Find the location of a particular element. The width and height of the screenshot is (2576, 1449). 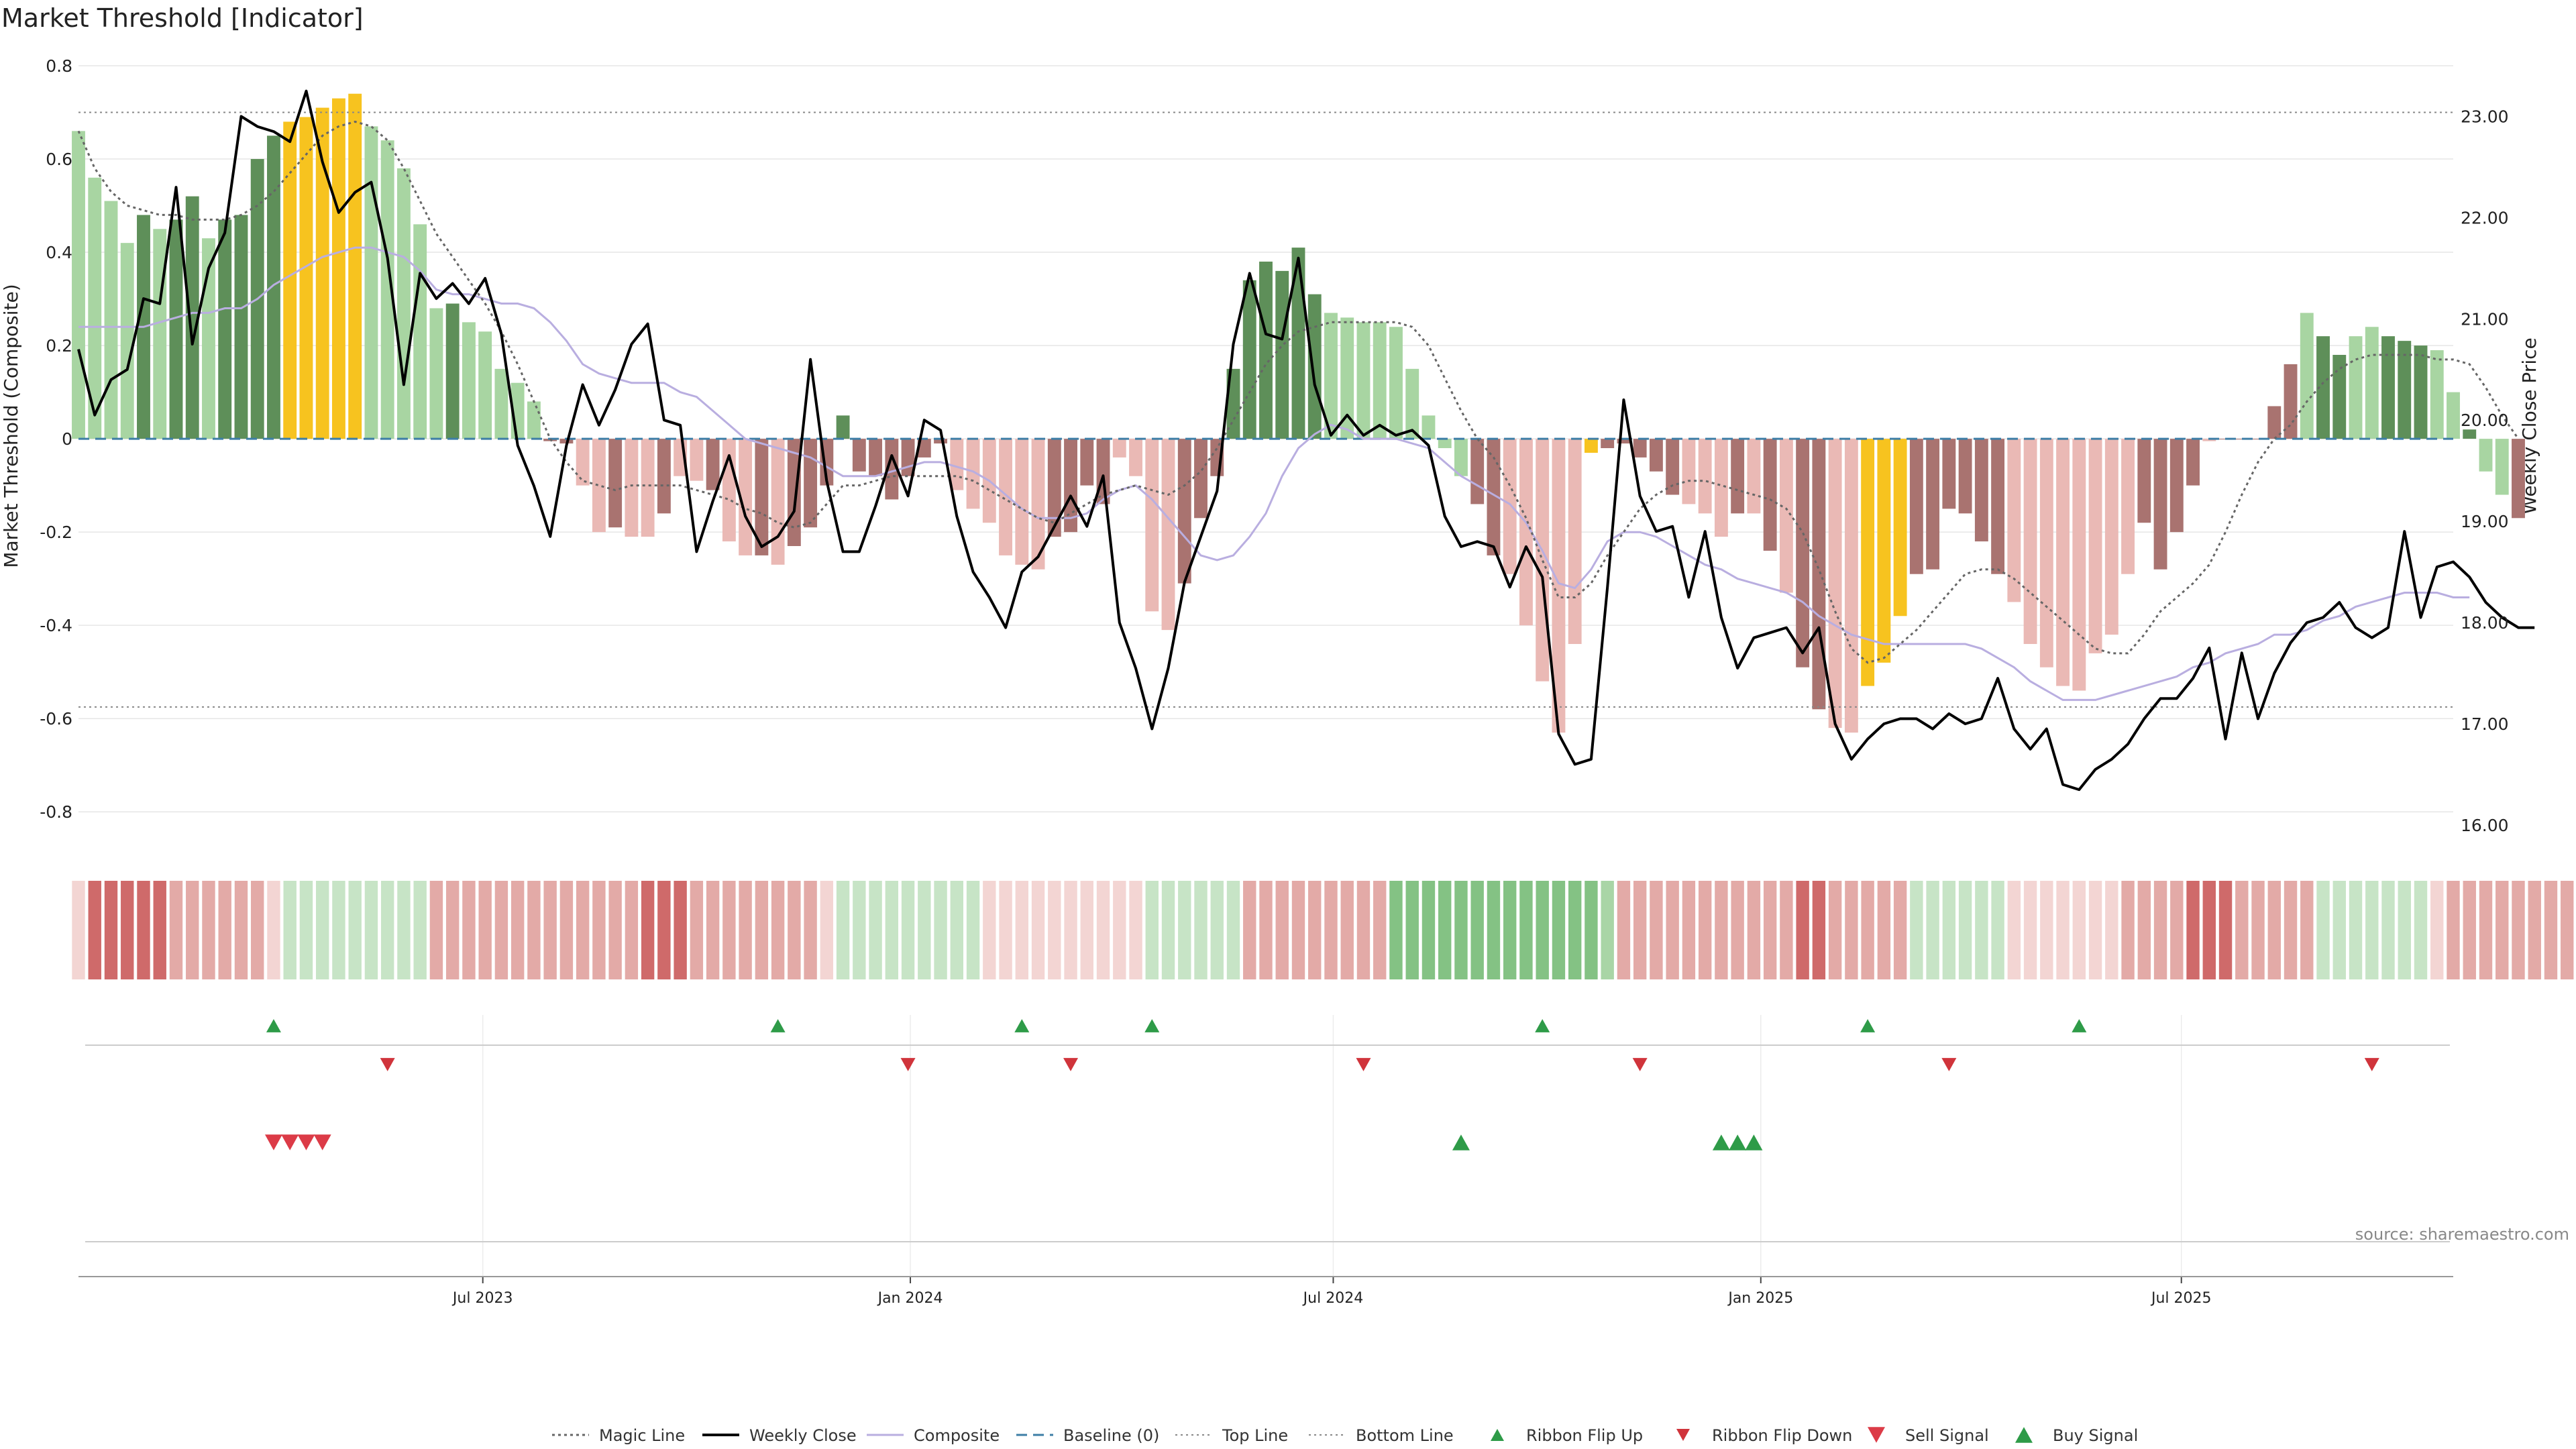

legend-label: Bottom Line is located at coordinates (1405, 1435).